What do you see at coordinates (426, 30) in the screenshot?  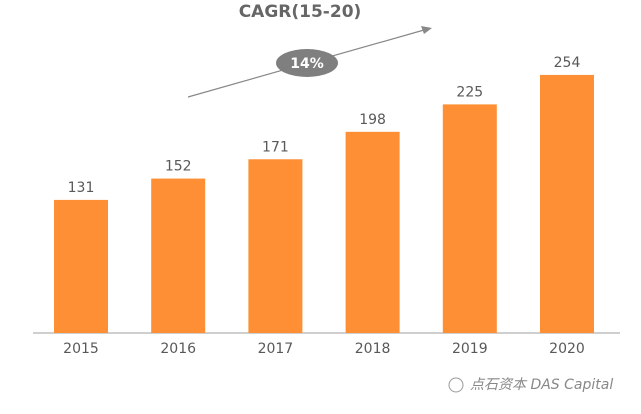 I see `arrow-head` at bounding box center [426, 30].